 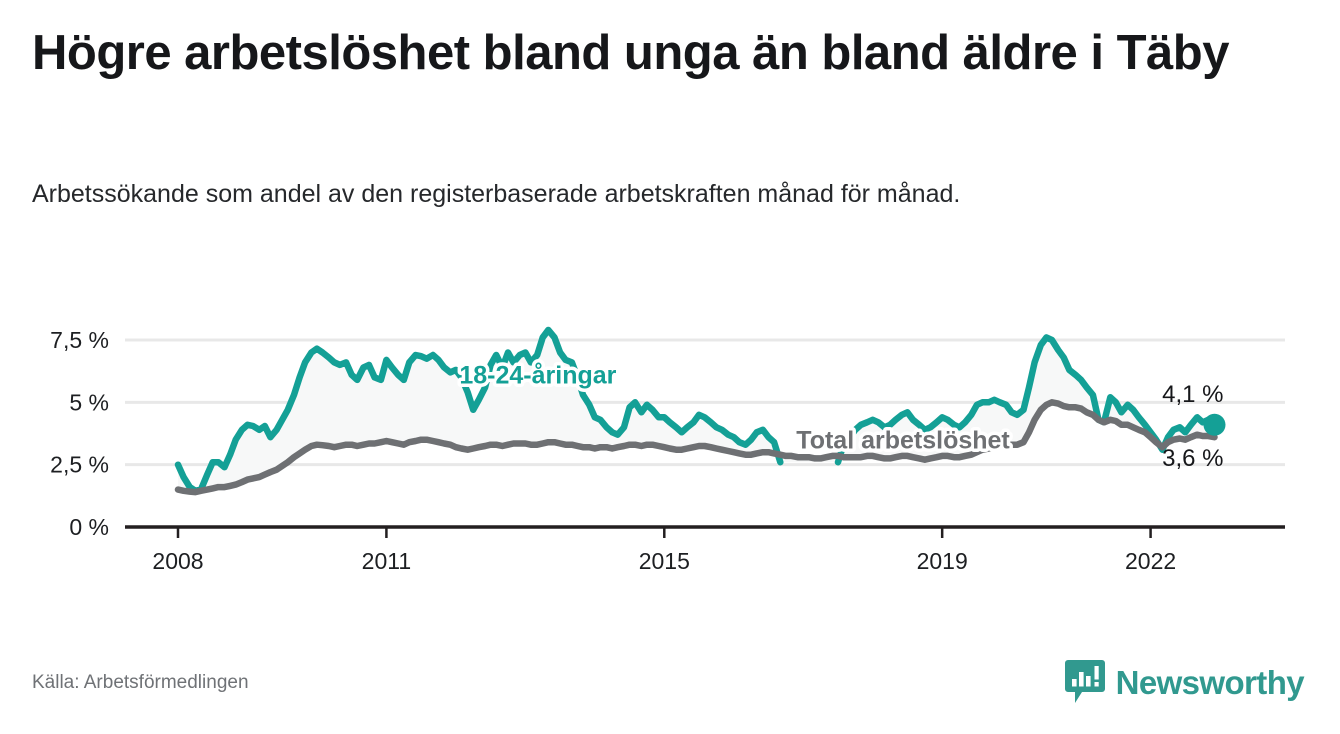 What do you see at coordinates (1084, 681) in the screenshot?
I see `speech-bubble-bar-chart-icon` at bounding box center [1084, 681].